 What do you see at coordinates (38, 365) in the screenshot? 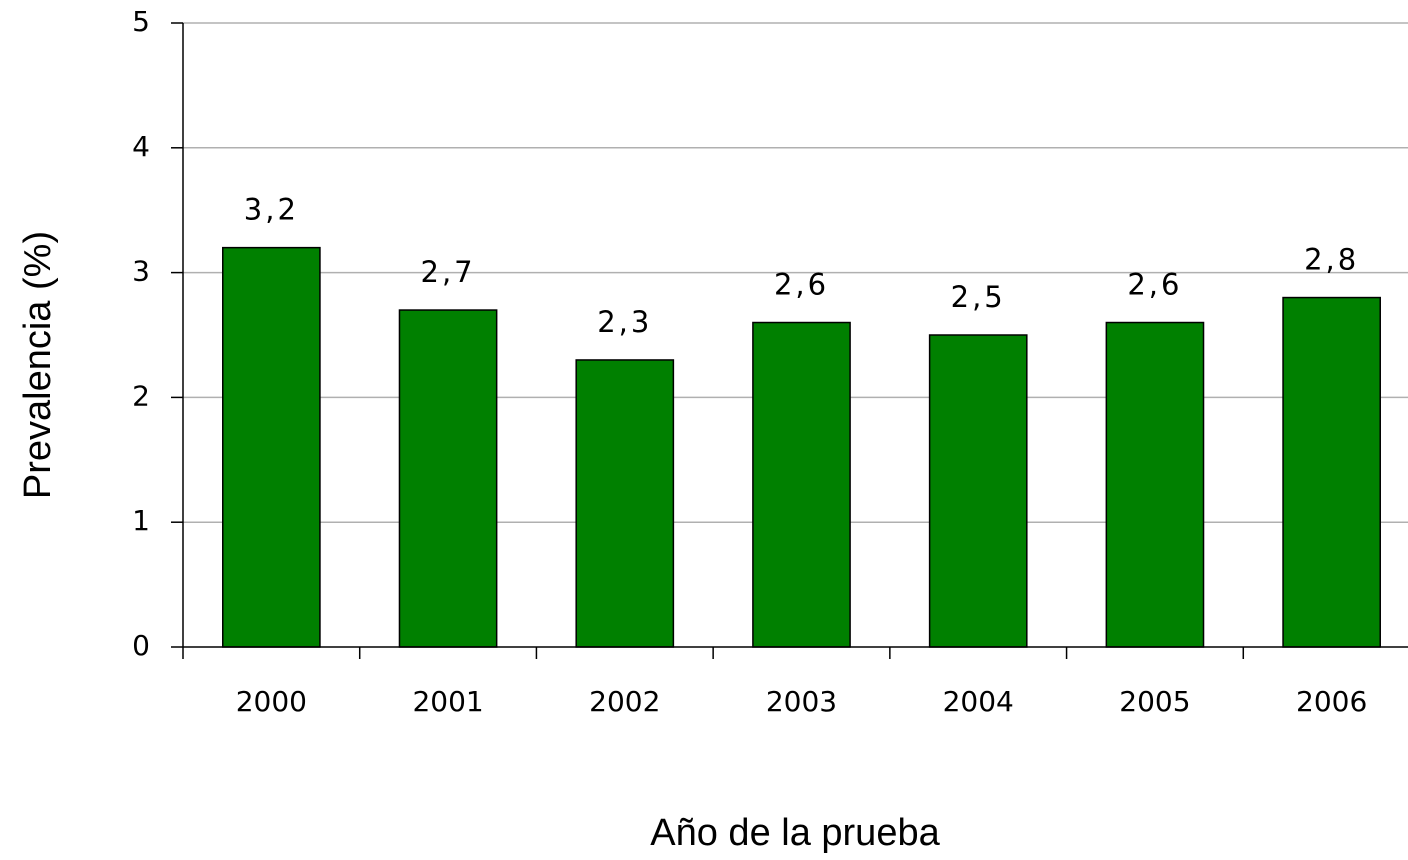
I see `y-axis-title: Prevalencia (%)` at bounding box center [38, 365].